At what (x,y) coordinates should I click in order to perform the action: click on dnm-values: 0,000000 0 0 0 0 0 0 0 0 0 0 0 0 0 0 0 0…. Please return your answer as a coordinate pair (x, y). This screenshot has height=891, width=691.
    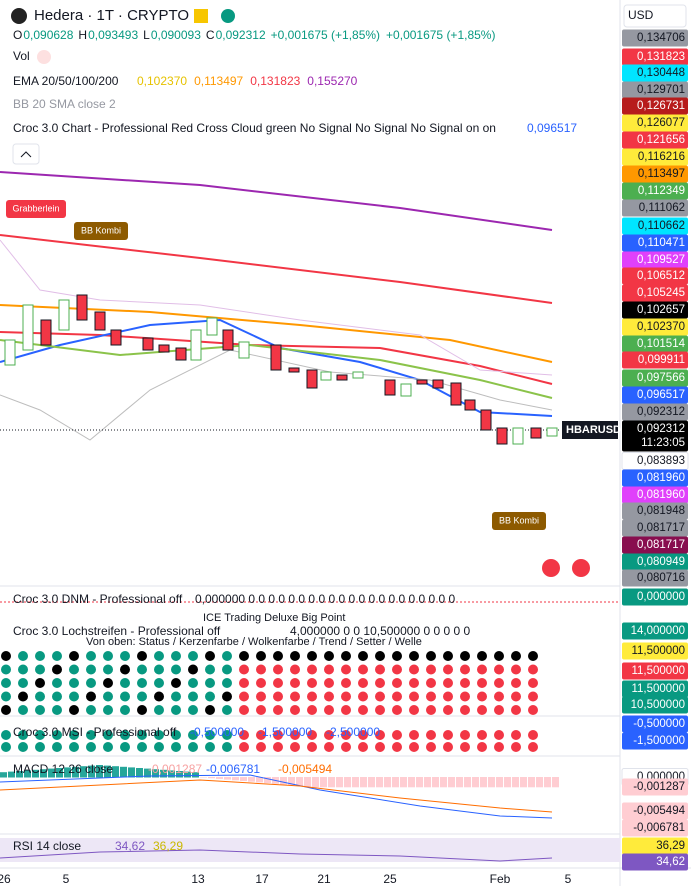
    Looking at the image, I should click on (325, 599).